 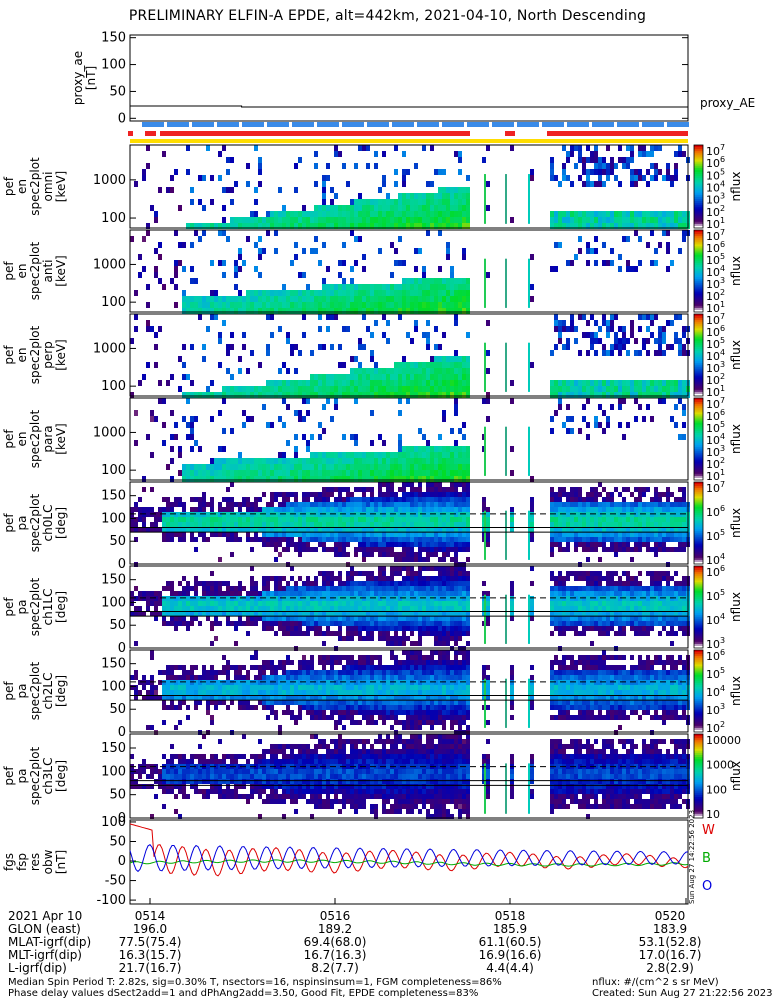 I want to click on colorbar-tick-label: 105, so click(x=715, y=535).